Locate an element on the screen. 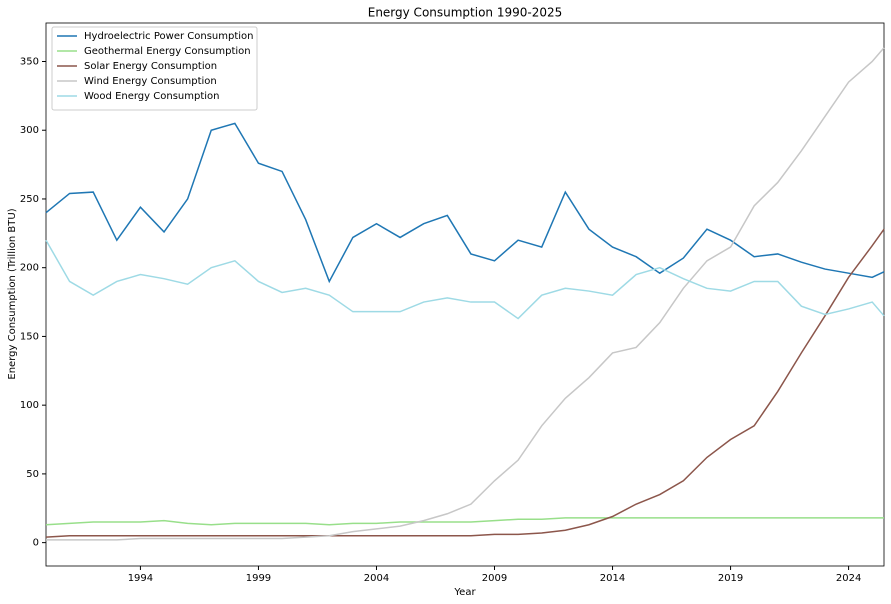  x-tick-label: 2004 is located at coordinates (376, 578).